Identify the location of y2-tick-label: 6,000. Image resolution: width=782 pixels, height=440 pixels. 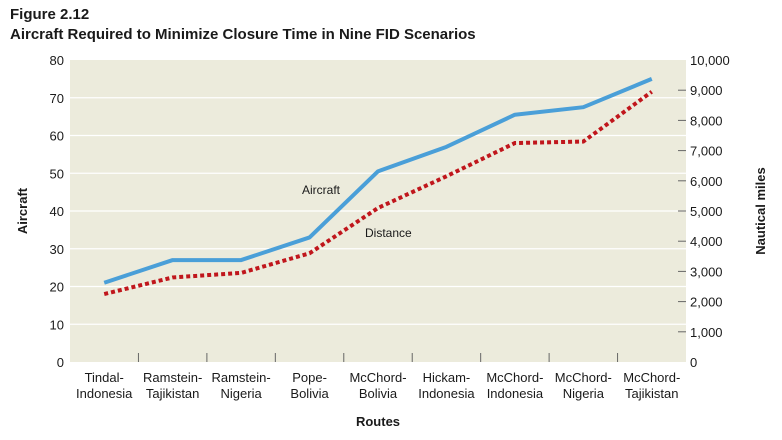
(706, 181).